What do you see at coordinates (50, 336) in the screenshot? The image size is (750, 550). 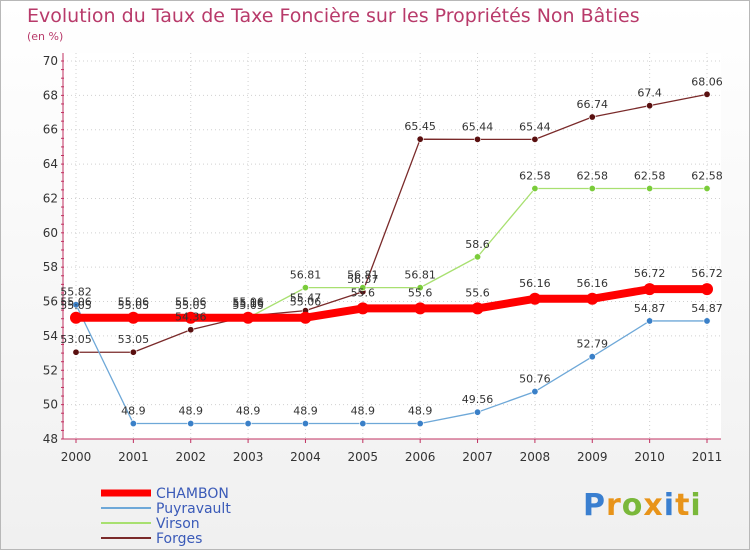 I see `y-tick-label: 54` at bounding box center [50, 336].